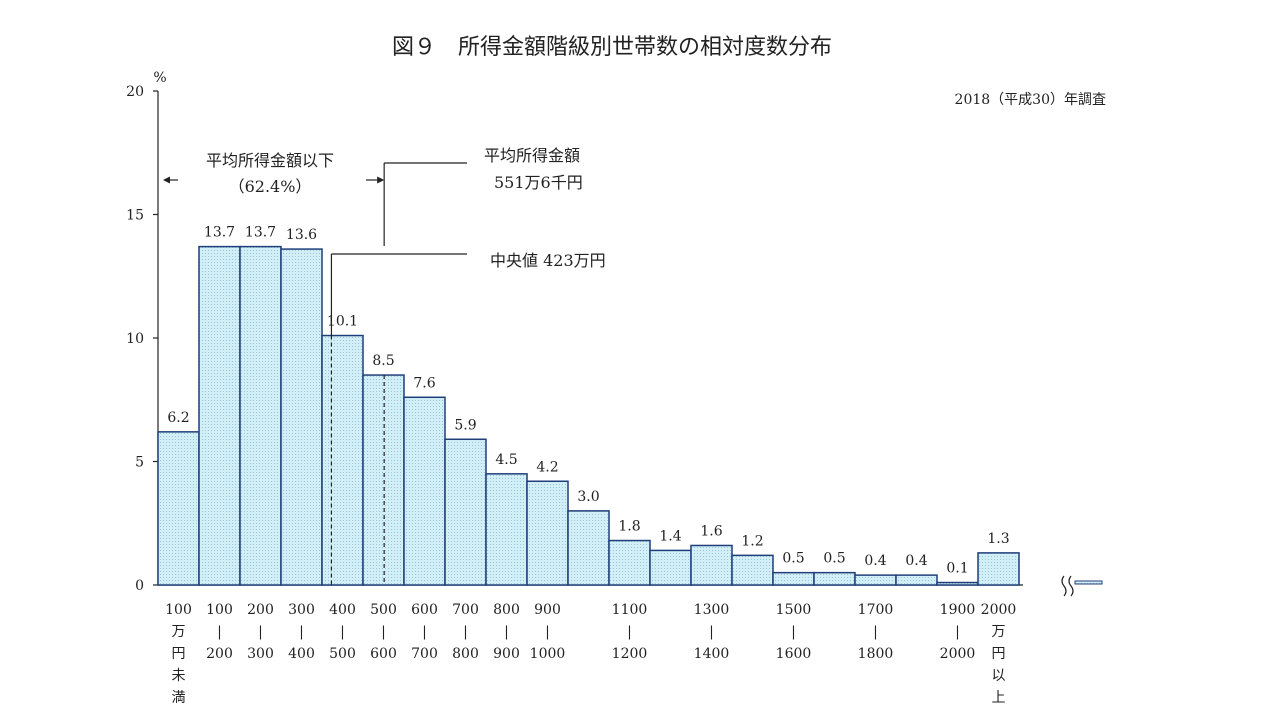  I want to click on y-tick-label: 15, so click(135, 216).